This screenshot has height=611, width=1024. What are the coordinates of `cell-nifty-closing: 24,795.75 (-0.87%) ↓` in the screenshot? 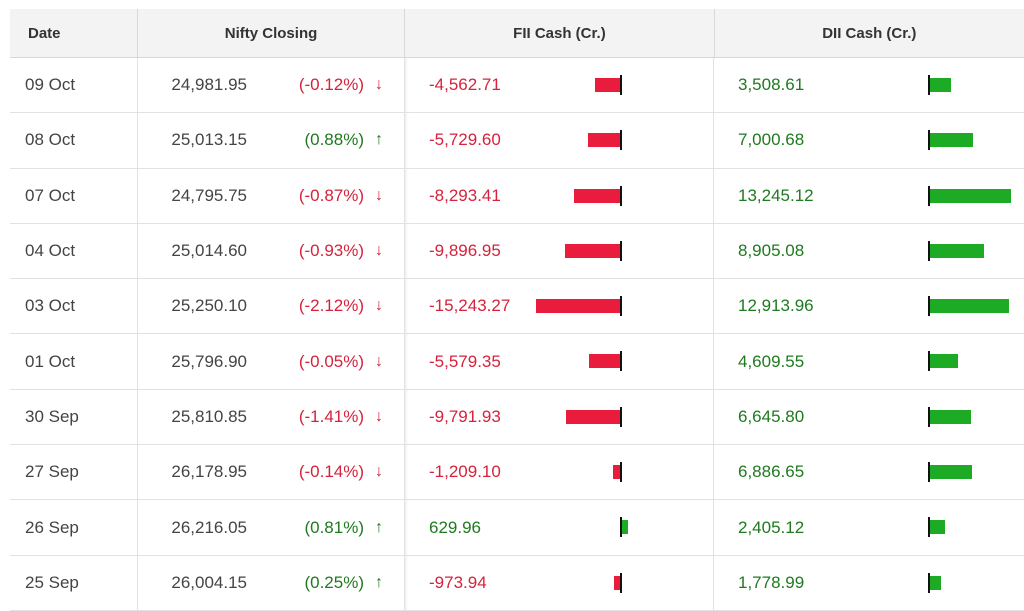 It's located at (271, 195).